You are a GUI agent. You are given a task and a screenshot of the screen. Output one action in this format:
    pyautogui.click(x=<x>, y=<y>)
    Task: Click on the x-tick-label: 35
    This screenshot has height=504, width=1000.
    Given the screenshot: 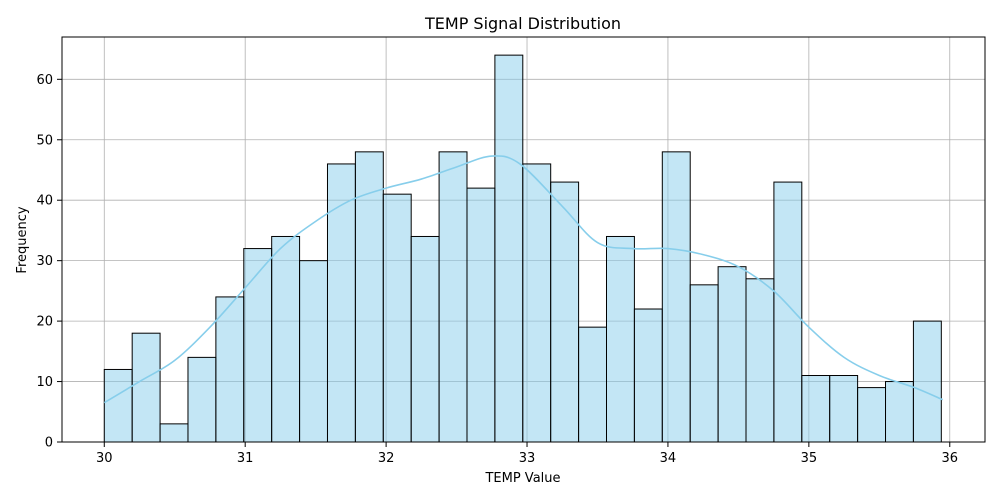 What is the action you would take?
    pyautogui.click(x=809, y=458)
    